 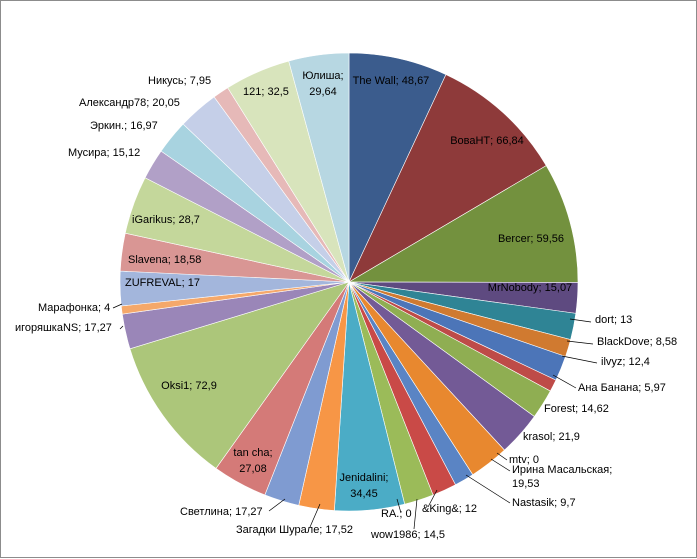 What do you see at coordinates (63, 328) in the screenshot?
I see `slice-label: игоряшкаNS; 17,27` at bounding box center [63, 328].